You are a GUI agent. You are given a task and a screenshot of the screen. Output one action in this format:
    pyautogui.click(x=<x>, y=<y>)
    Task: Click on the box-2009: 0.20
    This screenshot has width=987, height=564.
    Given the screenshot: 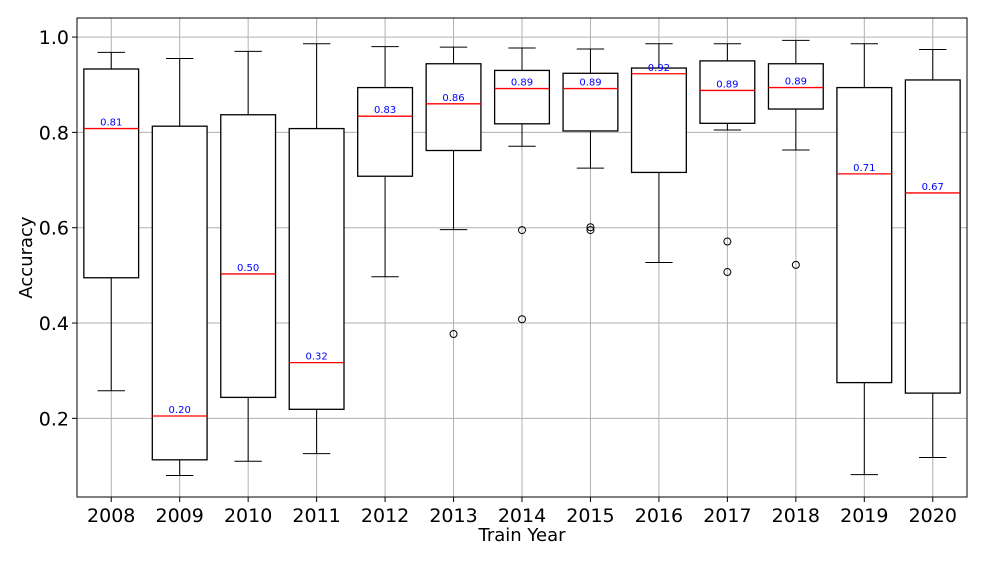 What is the action you would take?
    pyautogui.click(x=179, y=267)
    